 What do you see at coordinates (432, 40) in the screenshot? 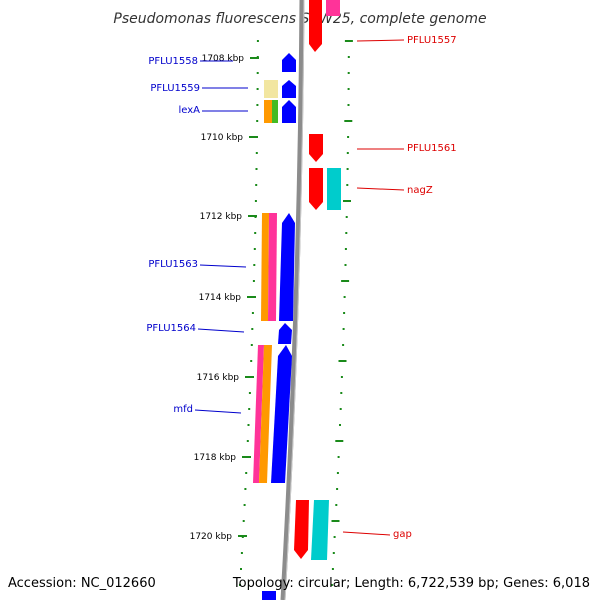
I see `gene-label-PFLU1557: PFLU1557` at bounding box center [432, 40].